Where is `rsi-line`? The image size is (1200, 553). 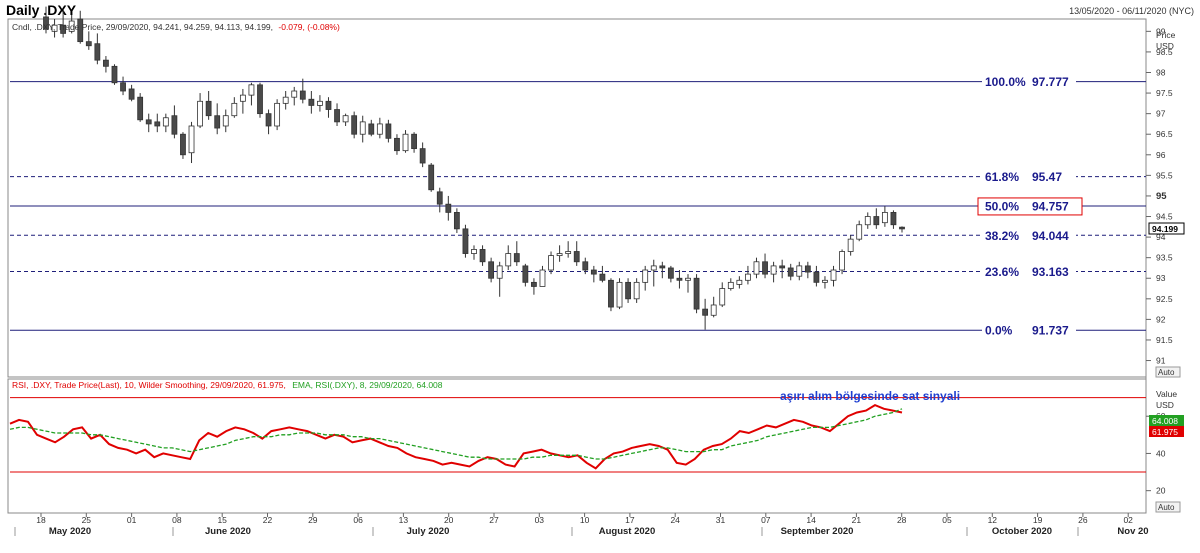
rsi-line is located at coordinates (456, 436).